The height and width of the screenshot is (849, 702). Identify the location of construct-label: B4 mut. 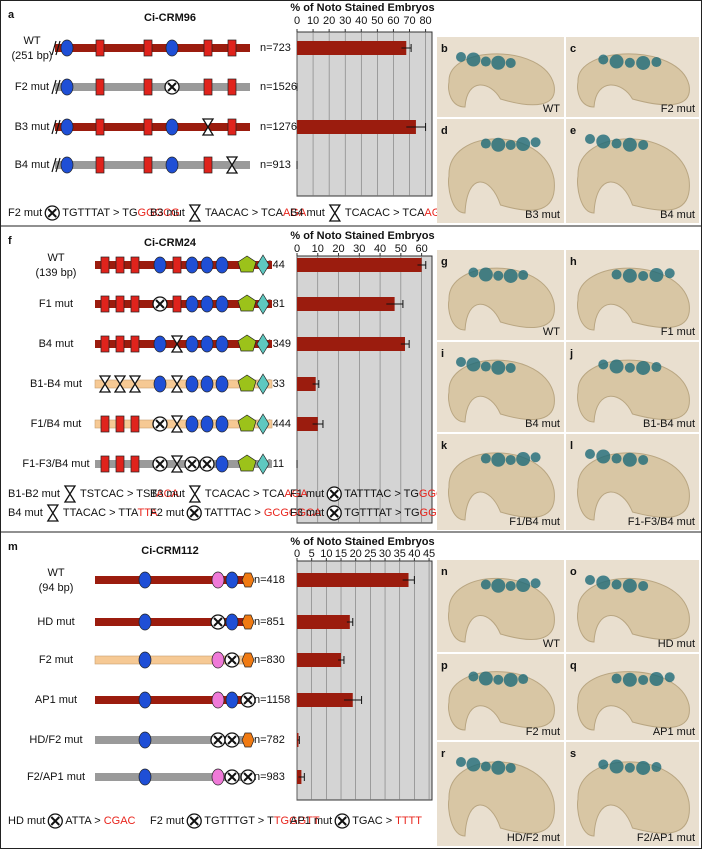
(32, 165).